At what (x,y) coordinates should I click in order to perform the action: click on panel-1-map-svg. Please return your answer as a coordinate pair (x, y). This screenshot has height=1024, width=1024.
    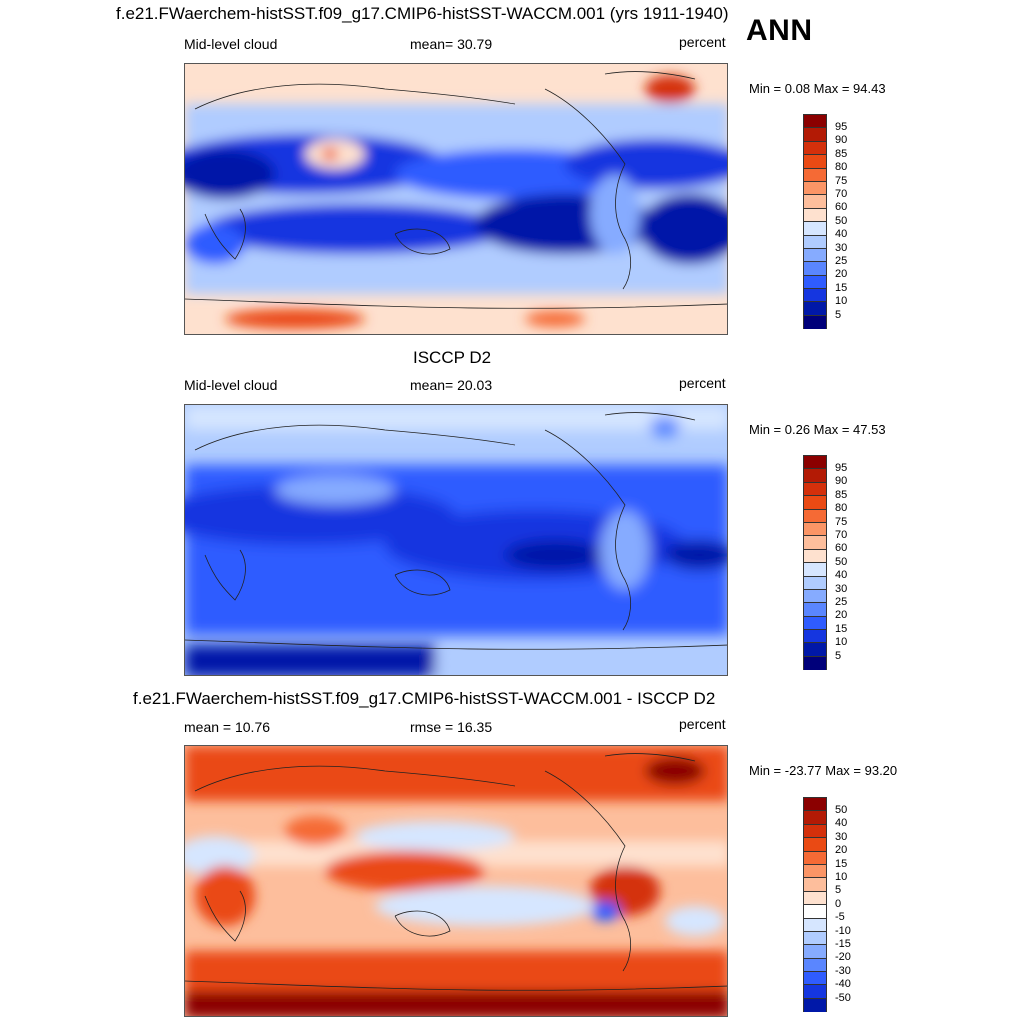
    Looking at the image, I should click on (456, 199).